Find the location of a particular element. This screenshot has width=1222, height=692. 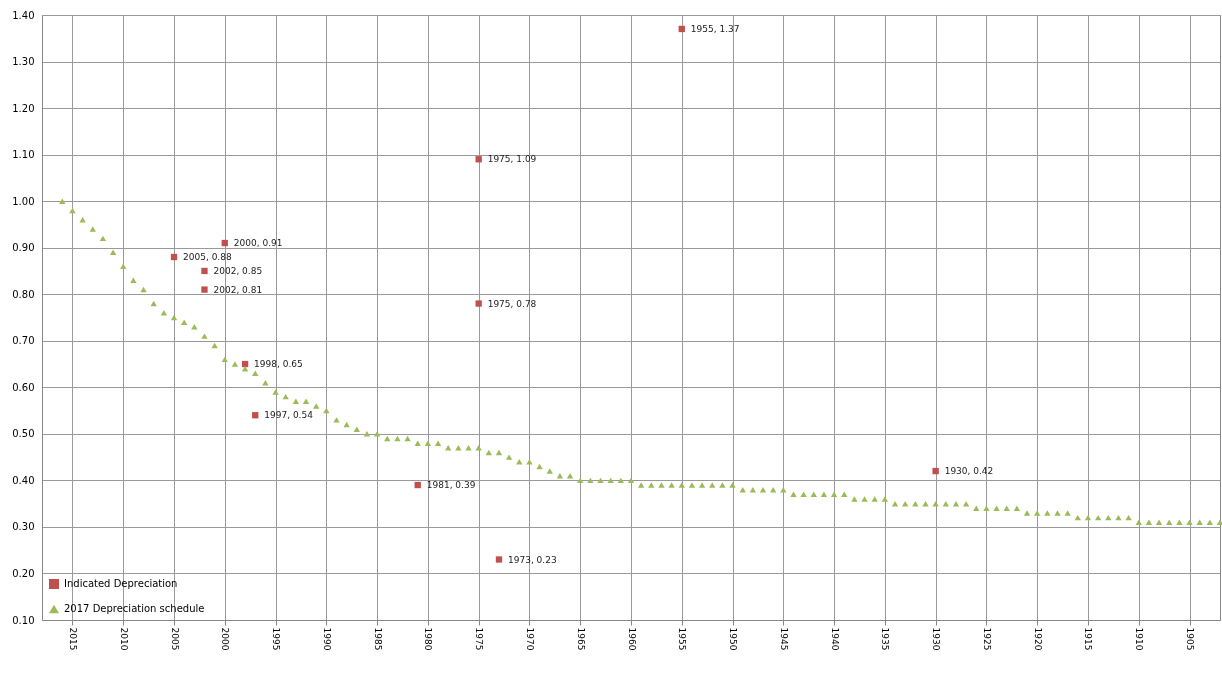

x-tick-label: 1985 is located at coordinates (377, 639).